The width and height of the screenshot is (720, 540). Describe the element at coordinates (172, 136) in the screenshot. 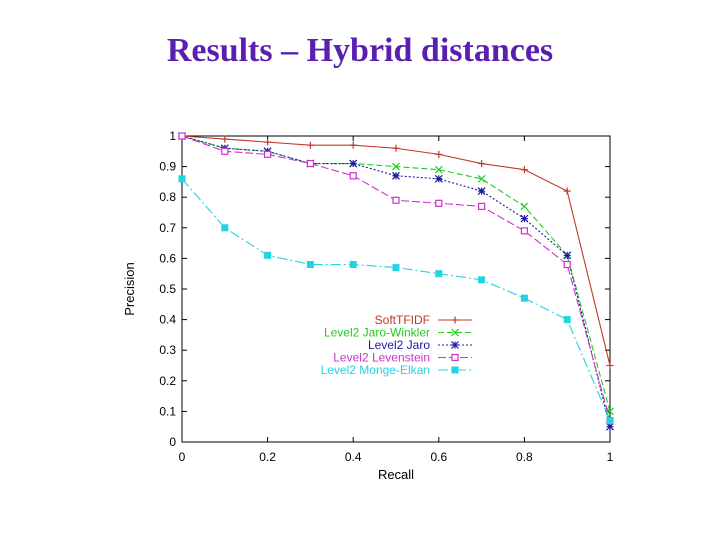

I see `y-tick-label: 1` at that location.